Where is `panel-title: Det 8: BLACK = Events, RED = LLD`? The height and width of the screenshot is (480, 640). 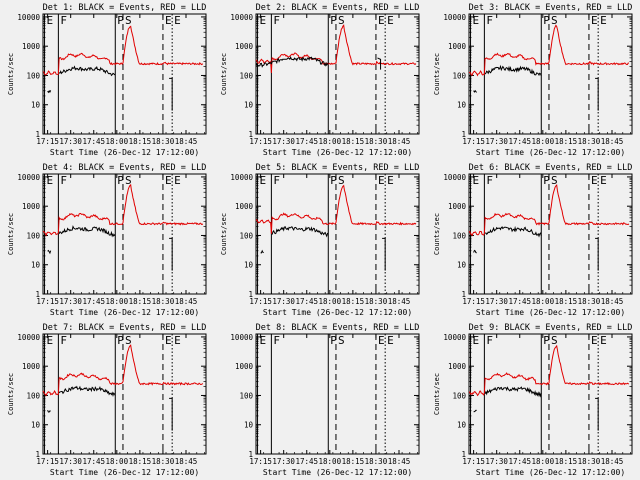 panel-title: Det 8: BLACK = Events, RED = LLD is located at coordinates (338, 328).